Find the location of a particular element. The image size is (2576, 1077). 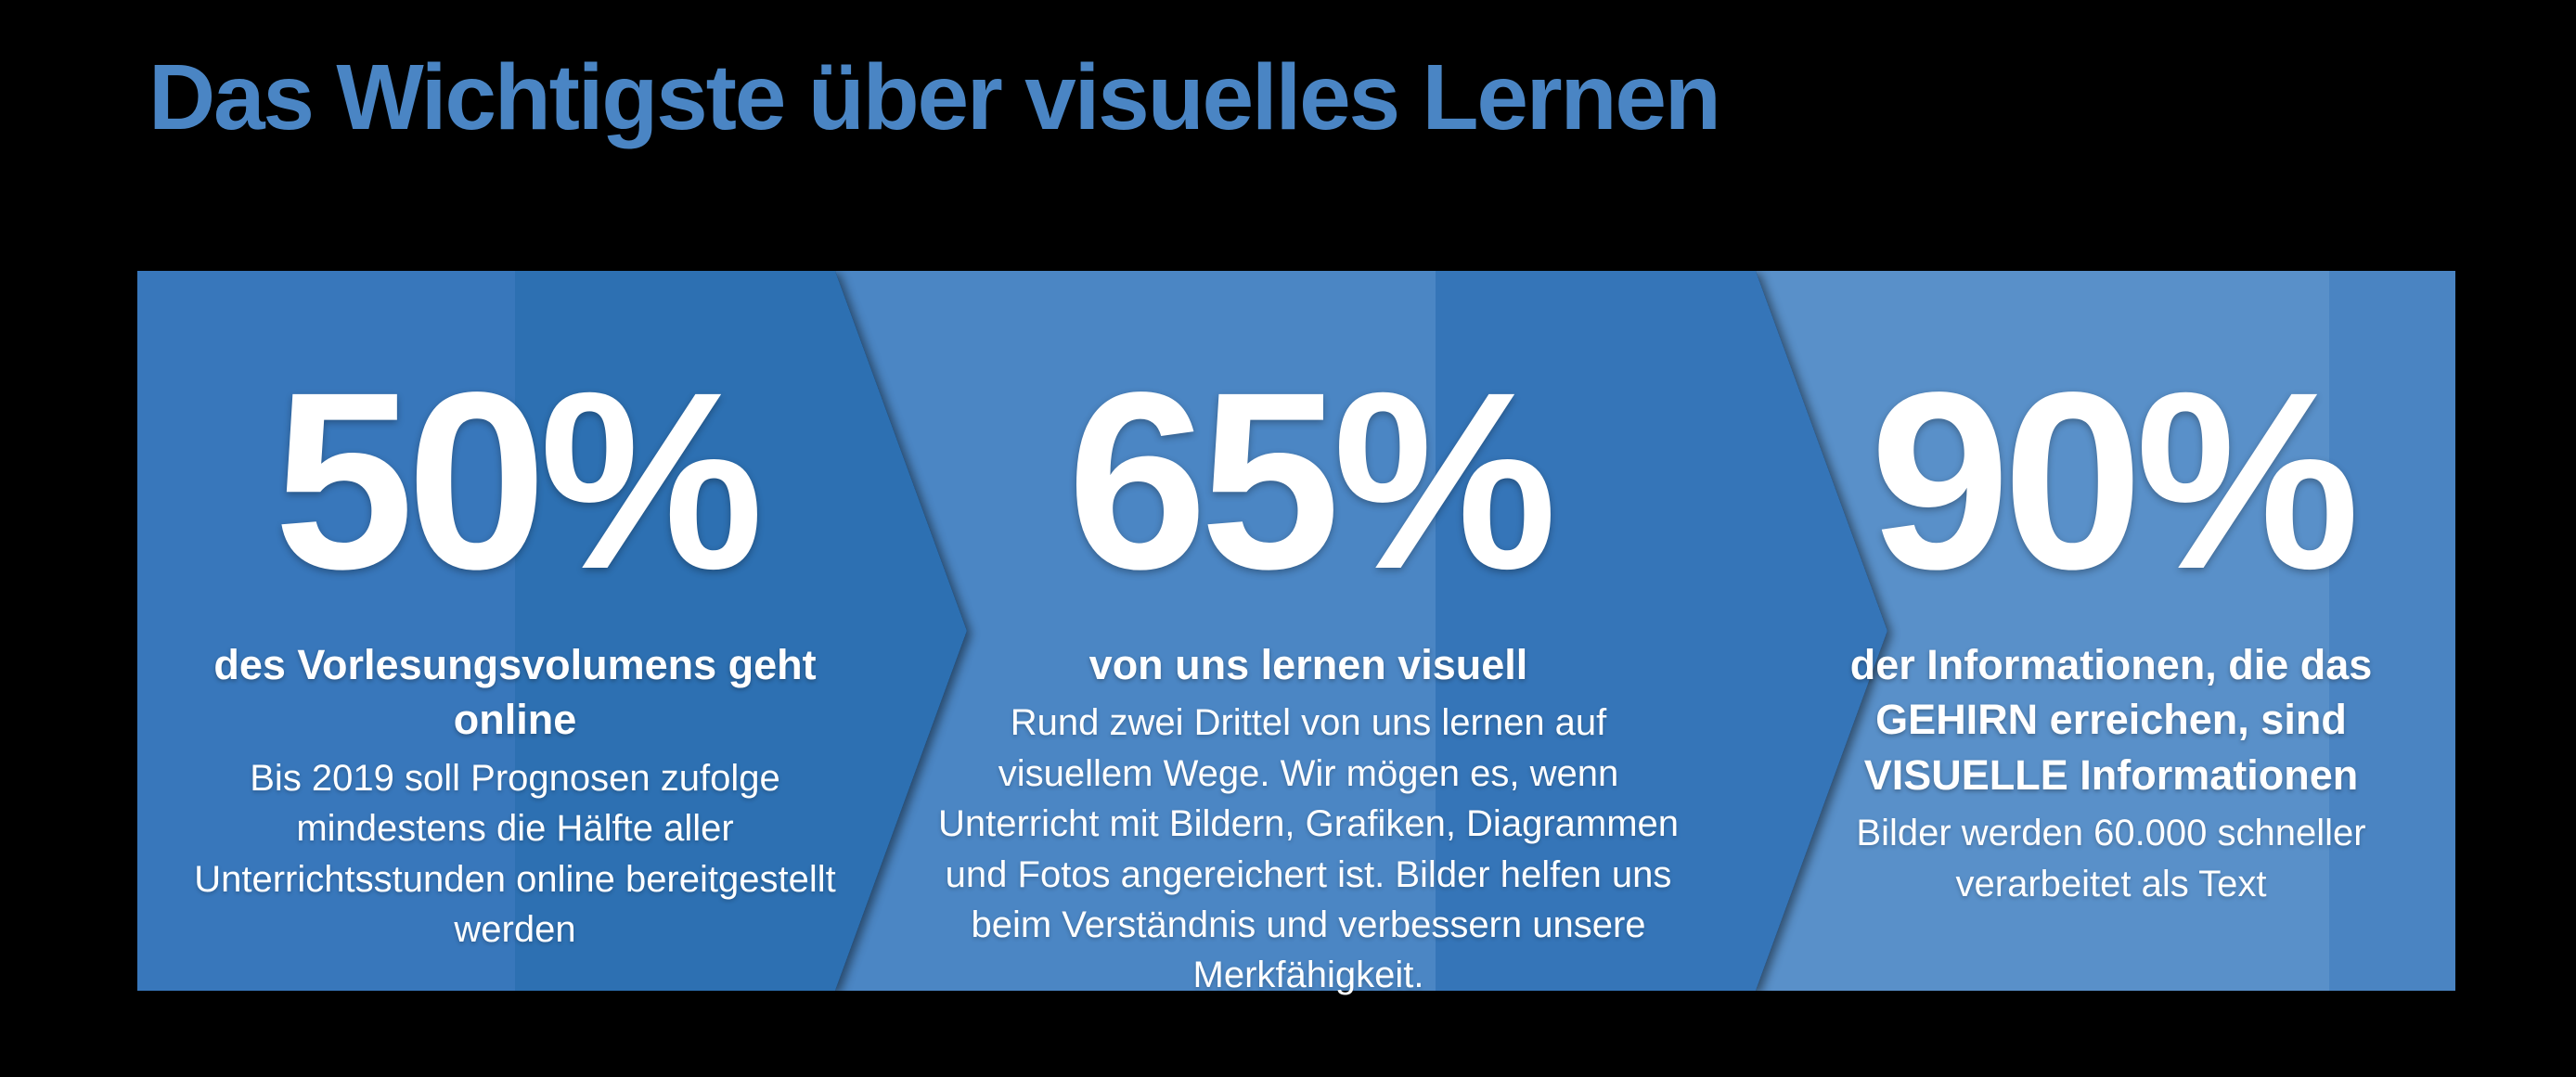

stat-value-3: 90% is located at coordinates (2115, 481).